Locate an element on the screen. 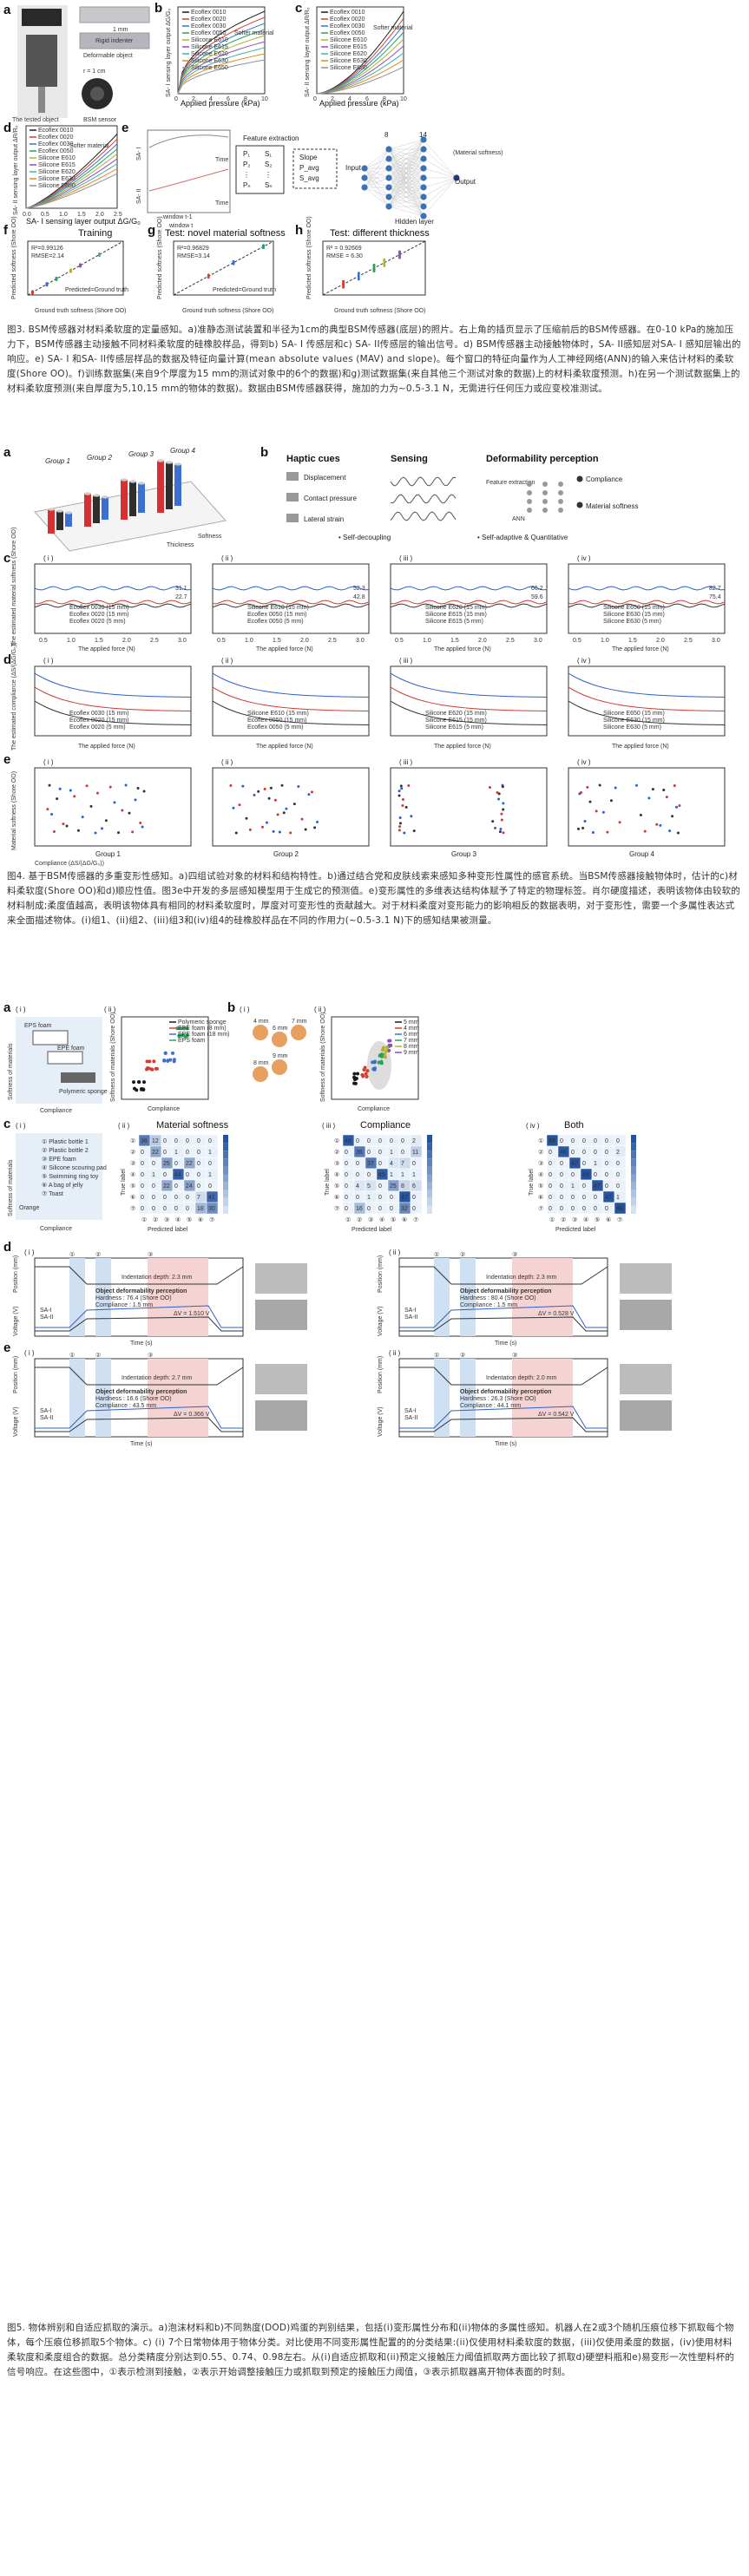  fig3c-curves is located at coordinates (360, 52).